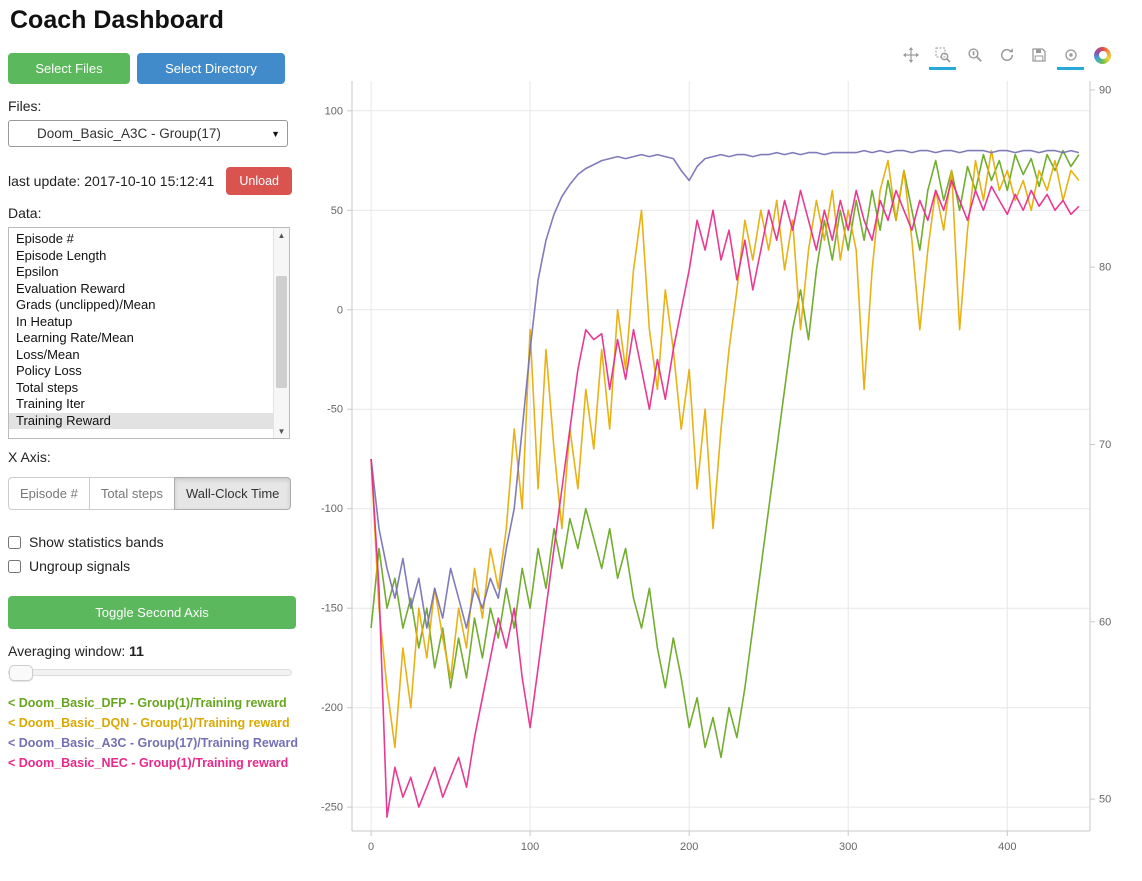  What do you see at coordinates (29, 457) in the screenshot?
I see `x-axis-label: X Axis:` at bounding box center [29, 457].